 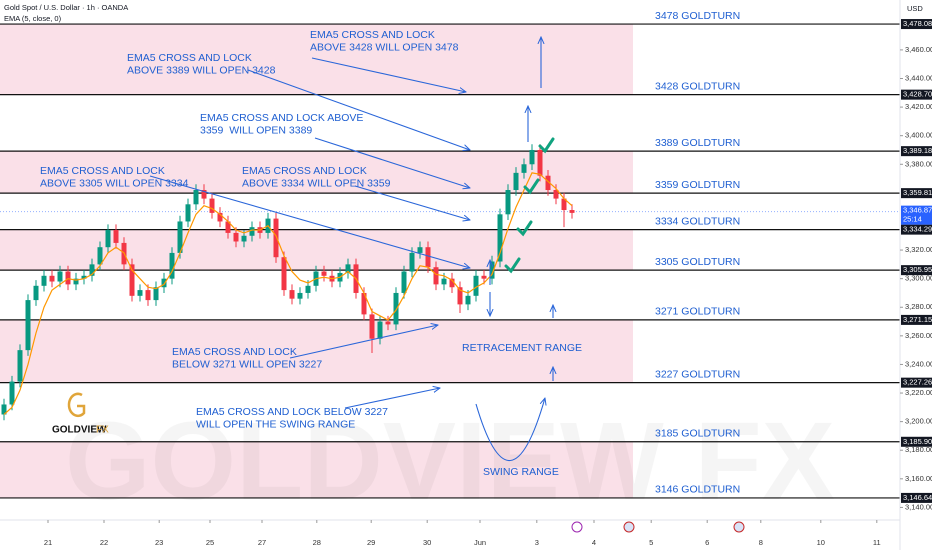 I want to click on x-tick-label: 28, so click(x=317, y=542).